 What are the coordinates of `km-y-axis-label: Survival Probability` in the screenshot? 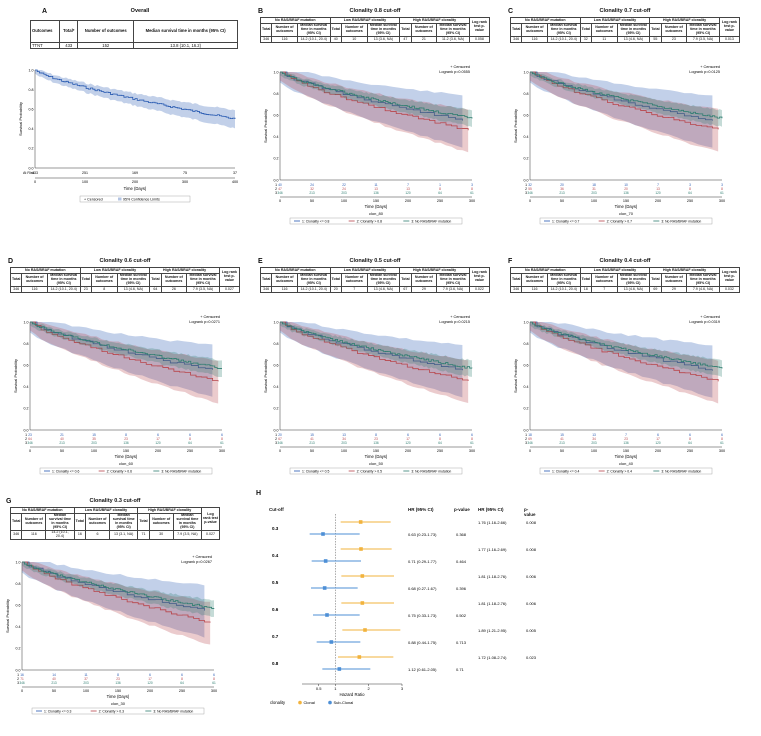 It's located at (515, 376).